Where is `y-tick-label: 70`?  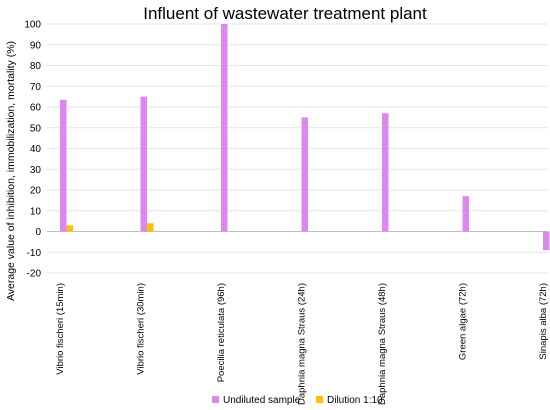
y-tick-label: 70 is located at coordinates (36, 87).